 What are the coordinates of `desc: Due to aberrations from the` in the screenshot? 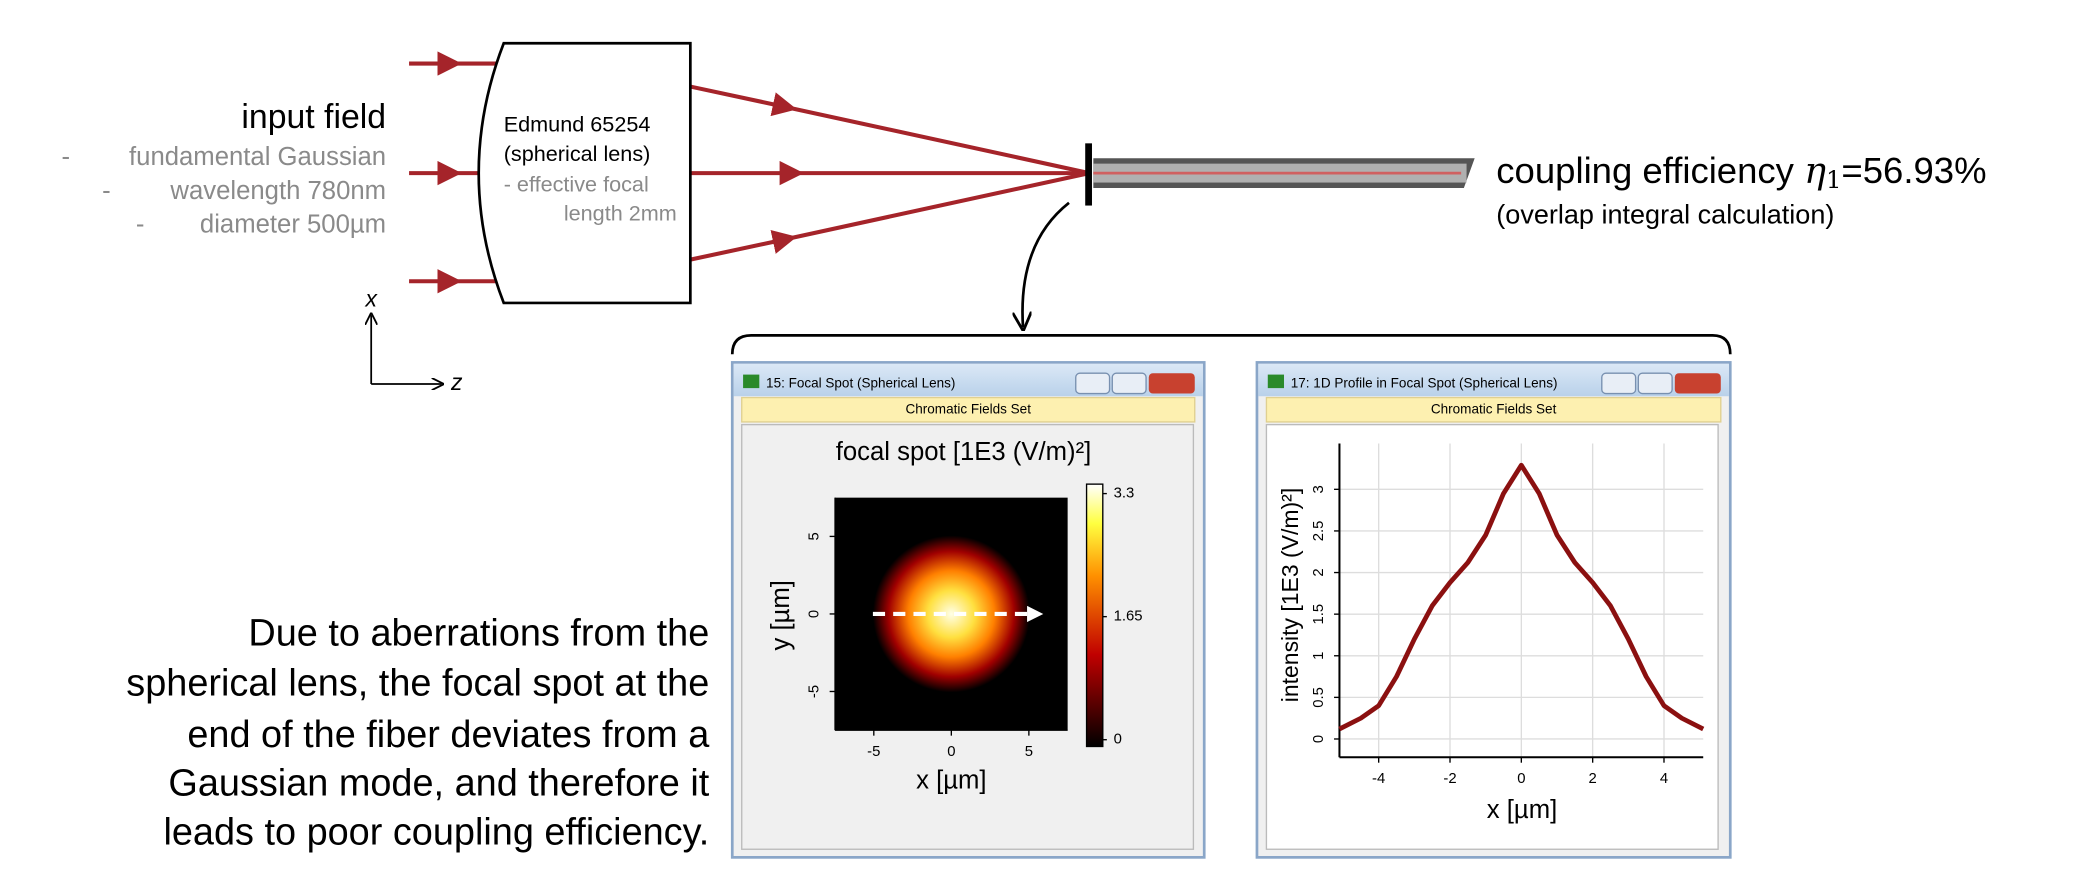 It's located at (478, 634).